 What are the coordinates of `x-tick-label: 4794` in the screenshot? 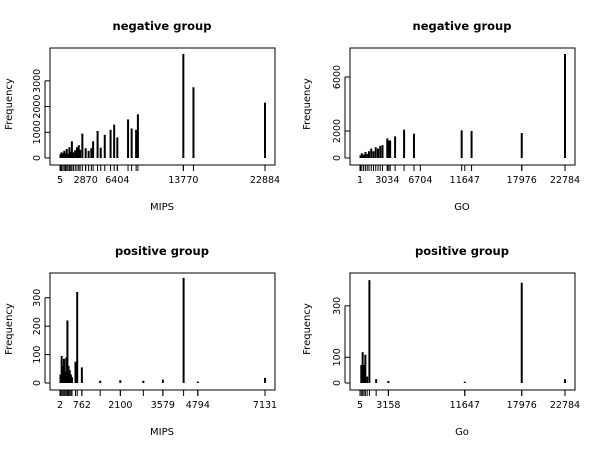 It's located at (198, 405).